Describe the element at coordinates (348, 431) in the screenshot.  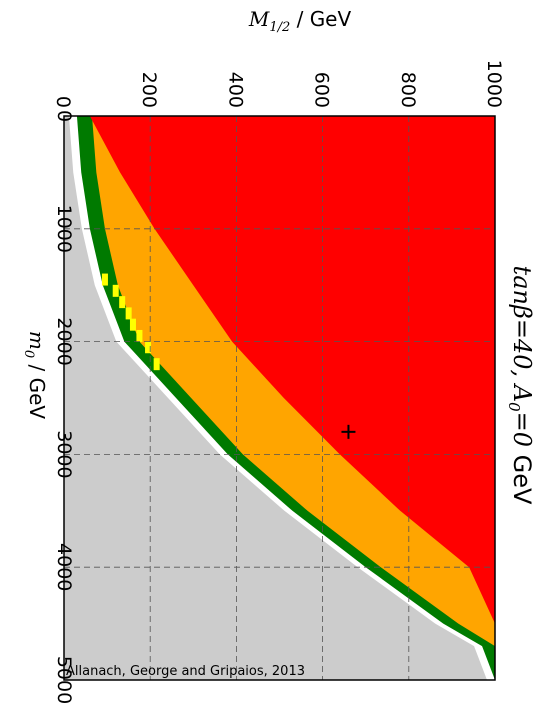
I see `benchmark-marker` at that location.